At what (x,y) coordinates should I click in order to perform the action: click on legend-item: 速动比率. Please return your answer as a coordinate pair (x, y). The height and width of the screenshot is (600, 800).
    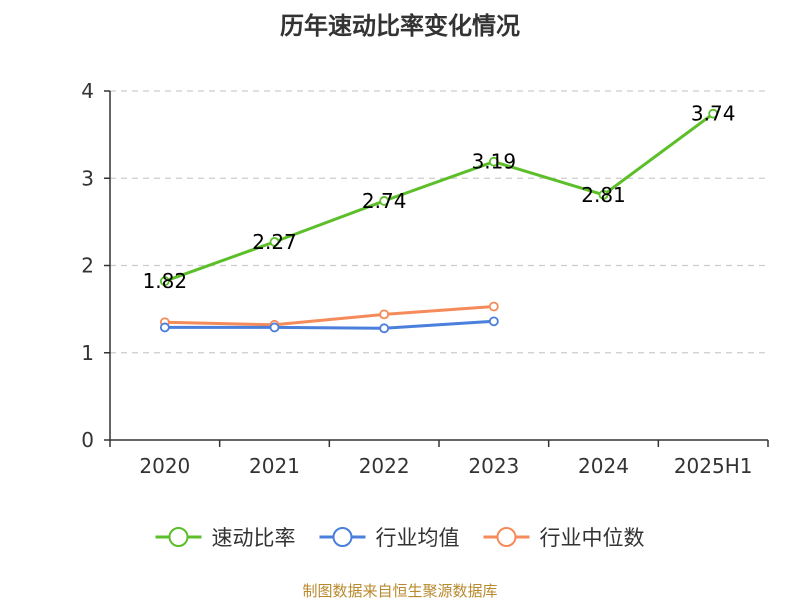
    Looking at the image, I should click on (225, 538).